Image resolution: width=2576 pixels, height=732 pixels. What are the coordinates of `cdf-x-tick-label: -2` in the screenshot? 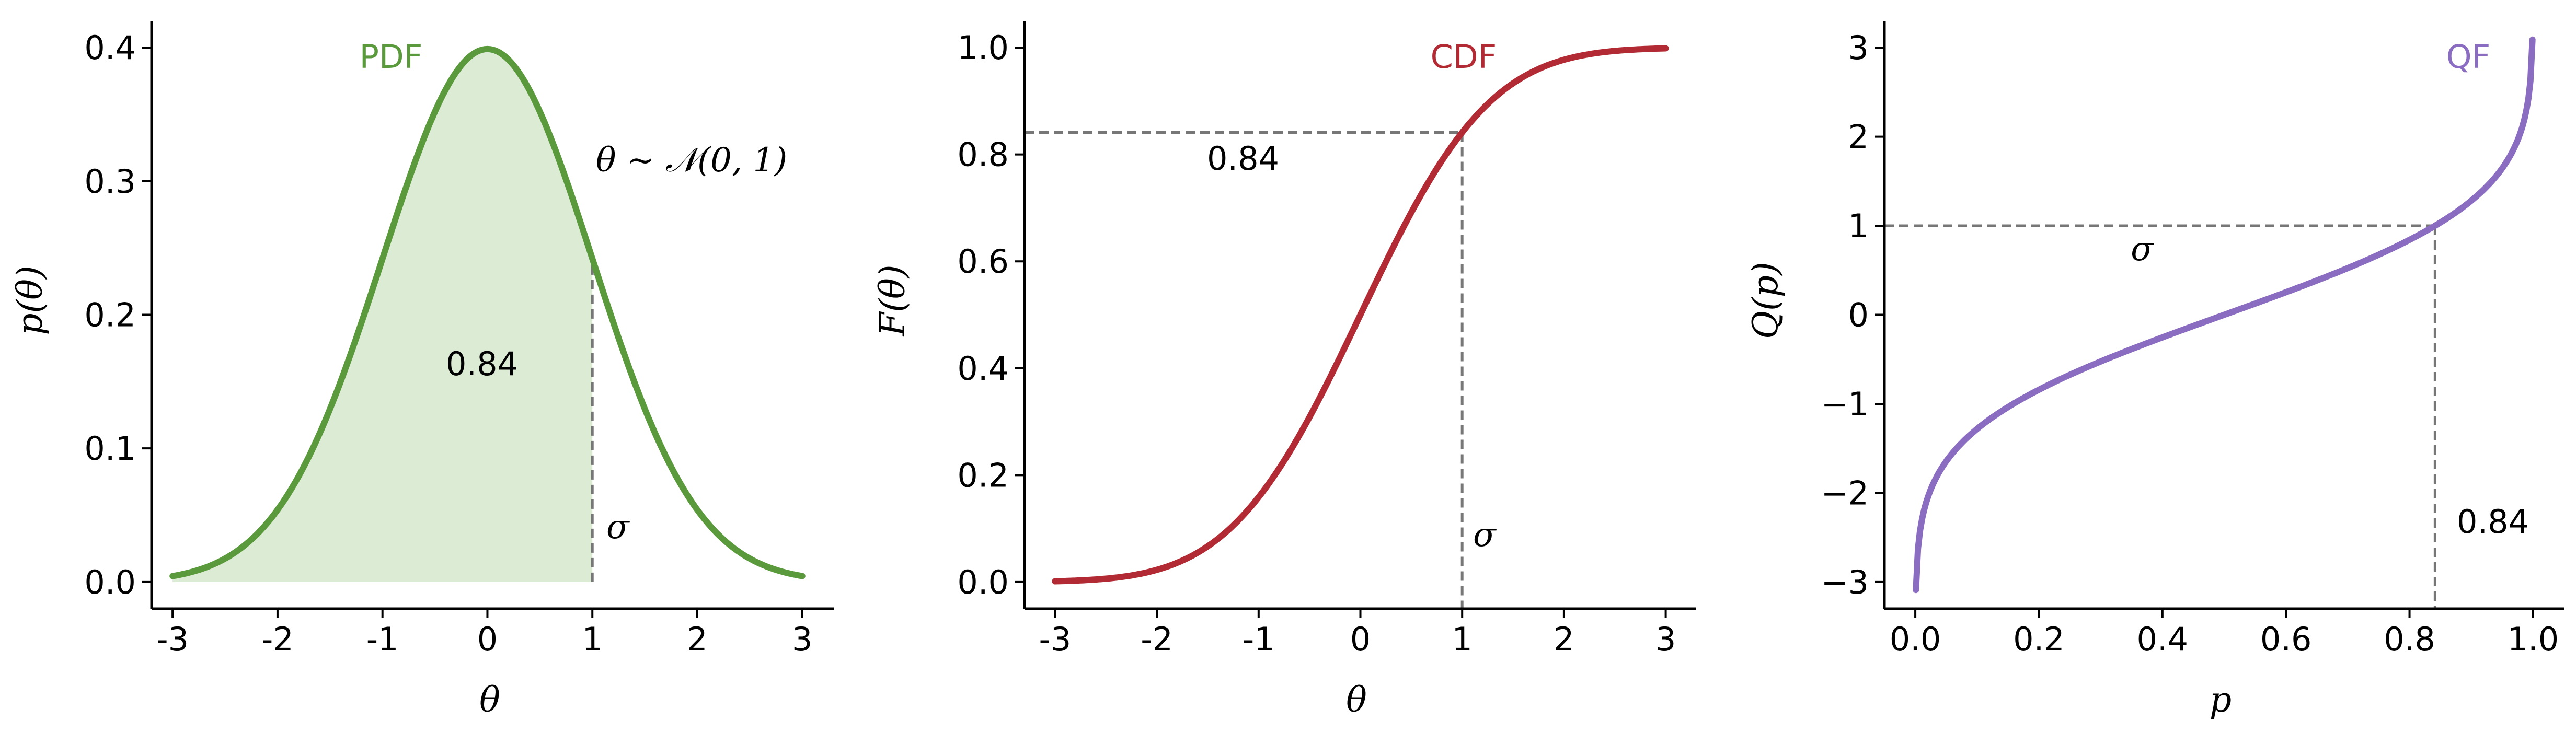 It's located at (1157, 639).